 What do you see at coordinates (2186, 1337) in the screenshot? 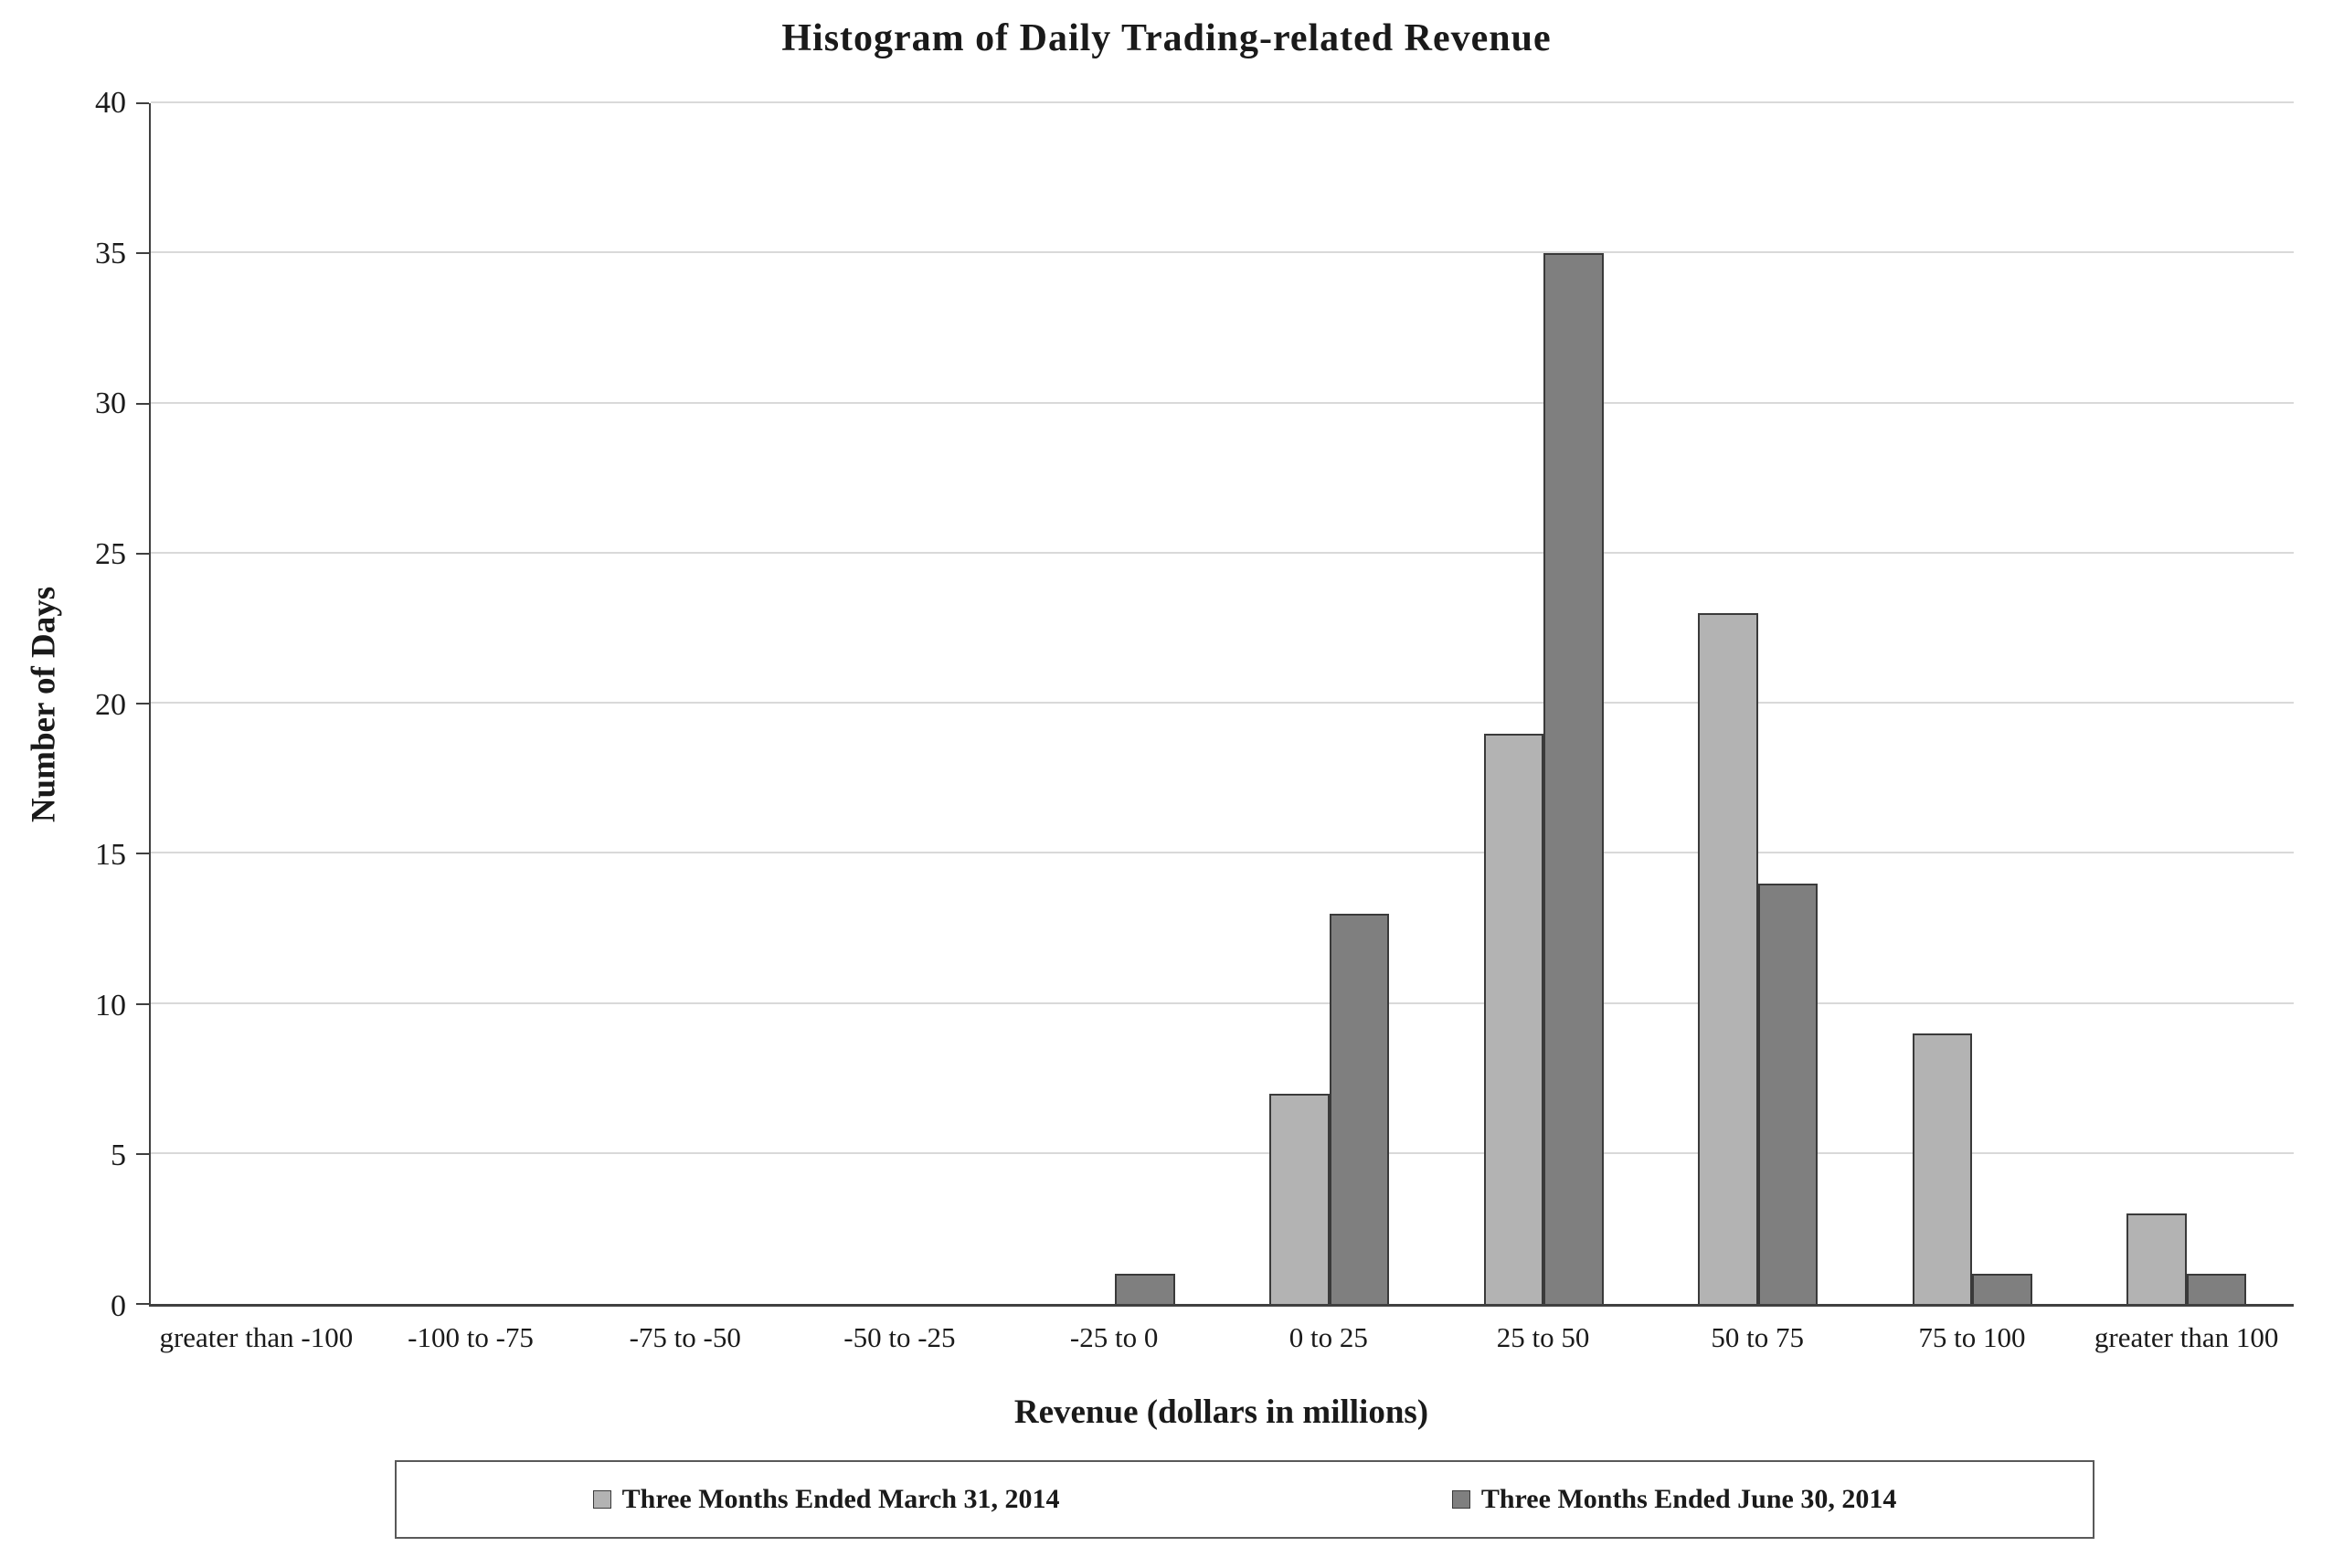
I see `x-axis-tick-label: greater than 100` at bounding box center [2186, 1337].